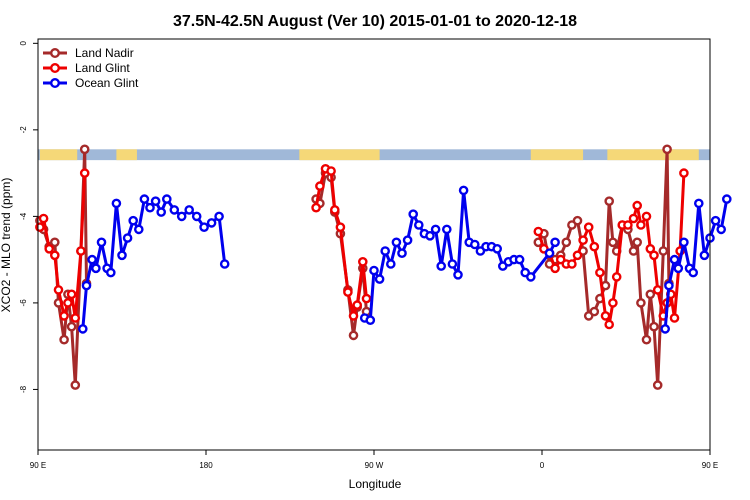 This screenshot has width=750, height=500. I want to click on land-ocean-band, so click(374, 155).